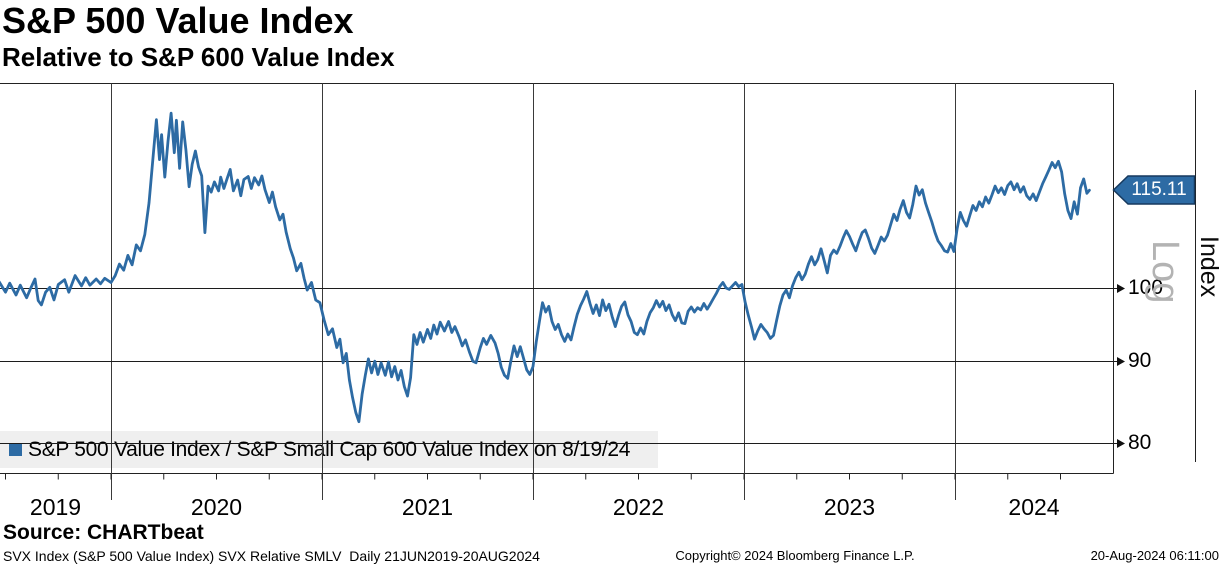 Image resolution: width=1224 pixels, height=566 pixels. What do you see at coordinates (1209, 267) in the screenshot?
I see `y-axis-title: Index` at bounding box center [1209, 267].